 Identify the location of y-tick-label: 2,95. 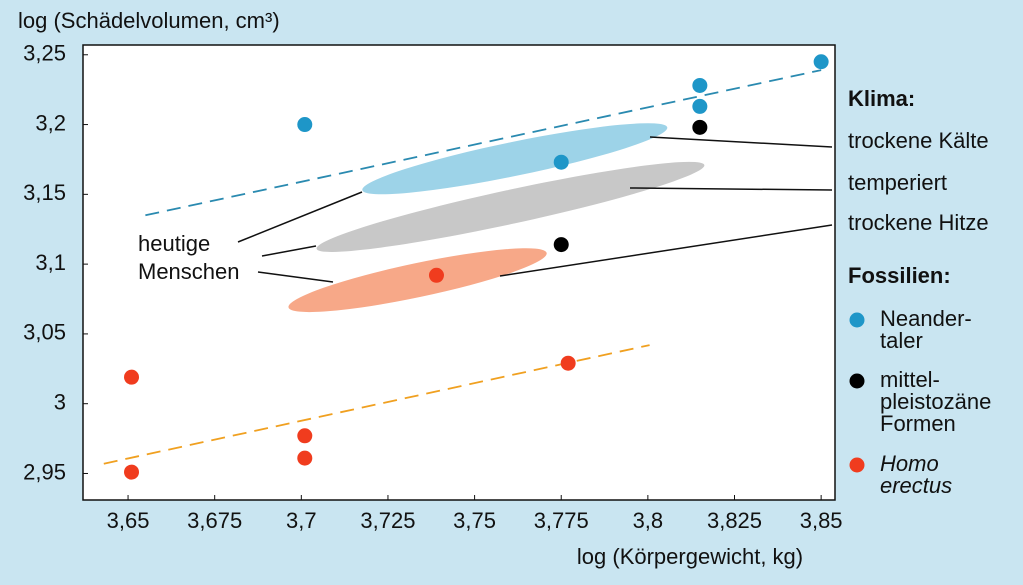
(44, 471).